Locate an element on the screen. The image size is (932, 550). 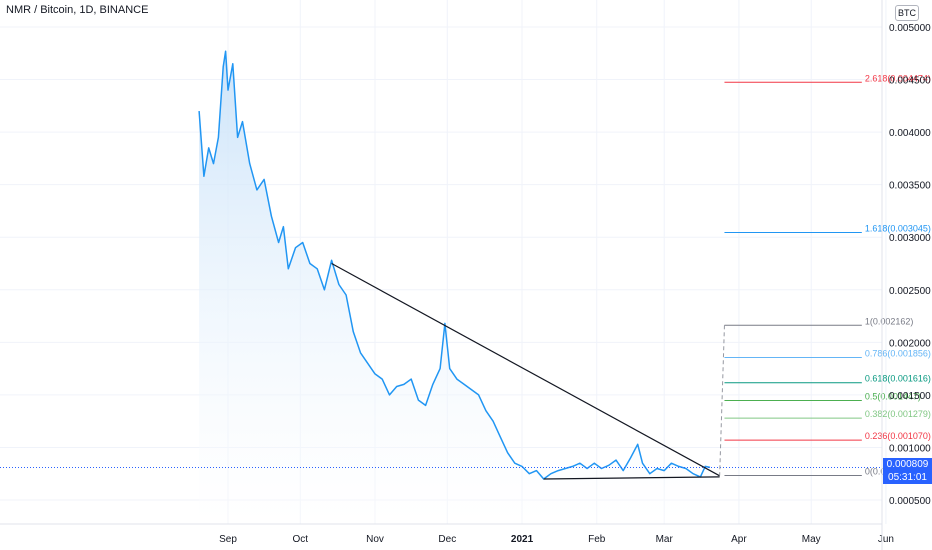
x-tick-label: Nov is located at coordinates (375, 539).